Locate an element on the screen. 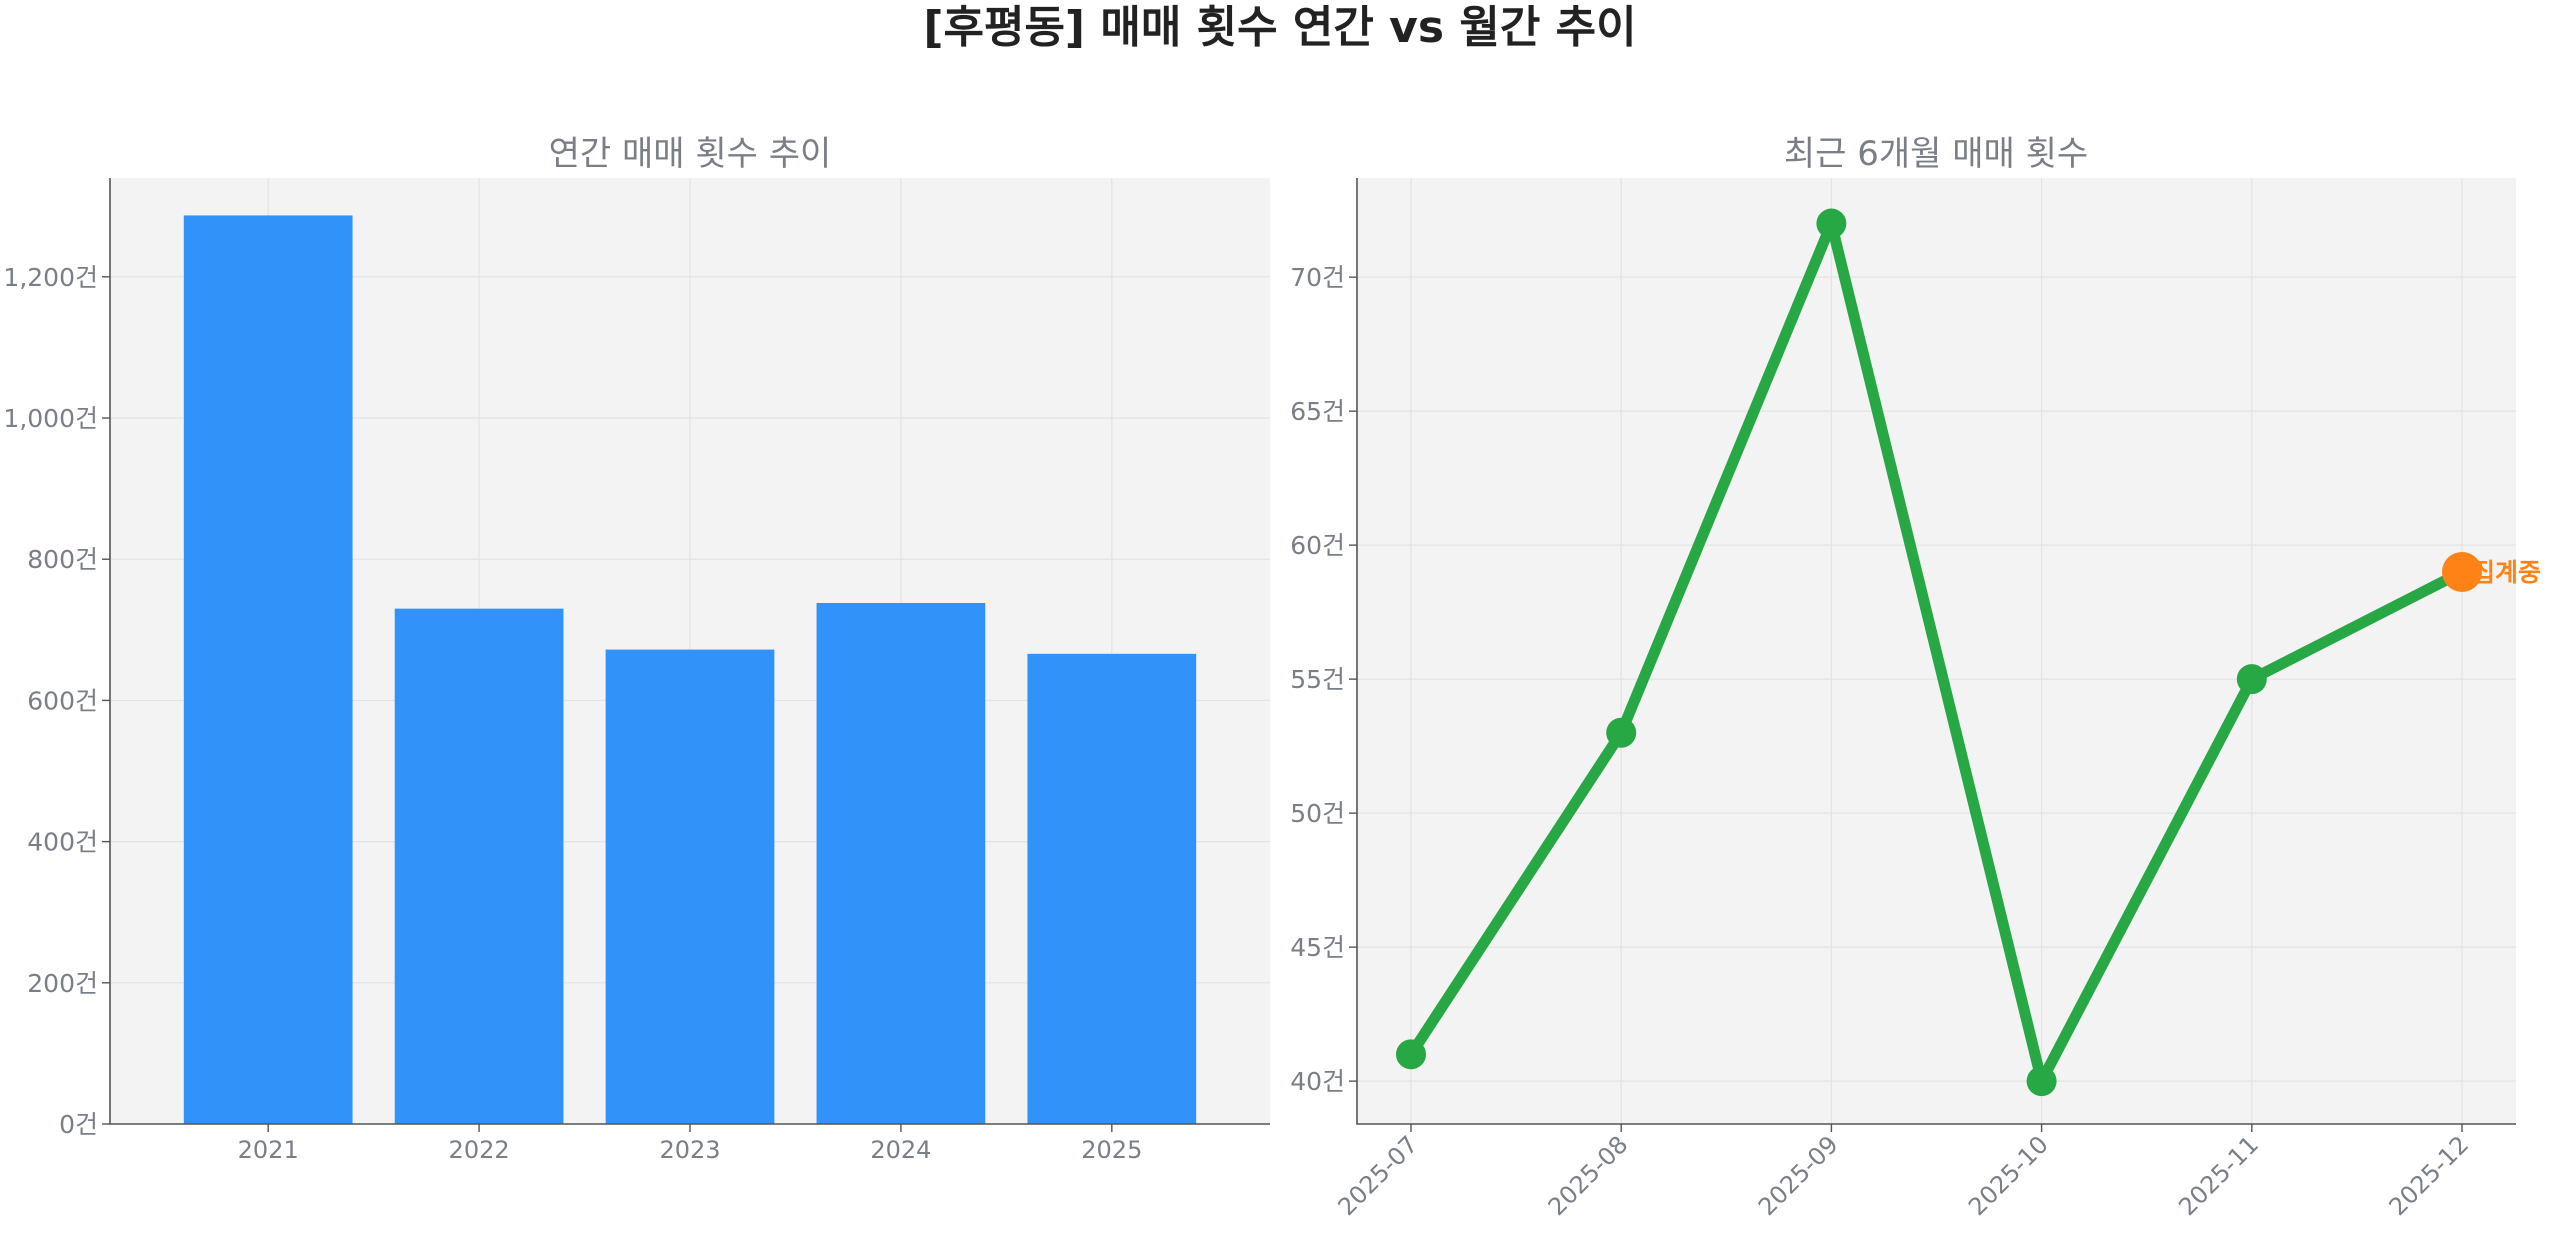 Image resolution: width=2560 pixels, height=1235 pixels. bar-2021 is located at coordinates (268, 670).